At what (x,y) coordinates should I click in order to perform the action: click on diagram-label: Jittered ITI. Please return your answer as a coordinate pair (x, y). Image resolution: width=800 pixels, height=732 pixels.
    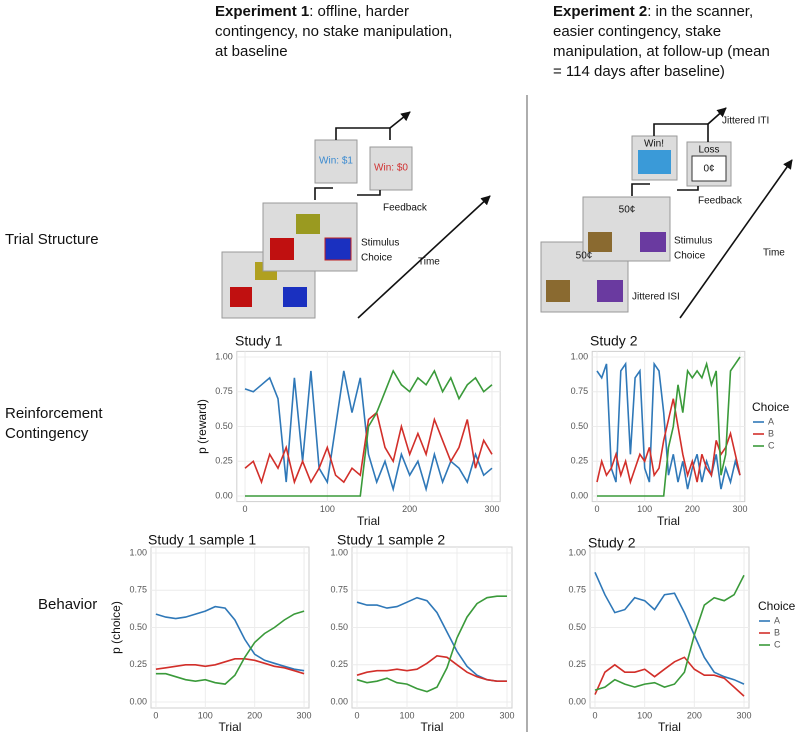
    Looking at the image, I should click on (745, 121).